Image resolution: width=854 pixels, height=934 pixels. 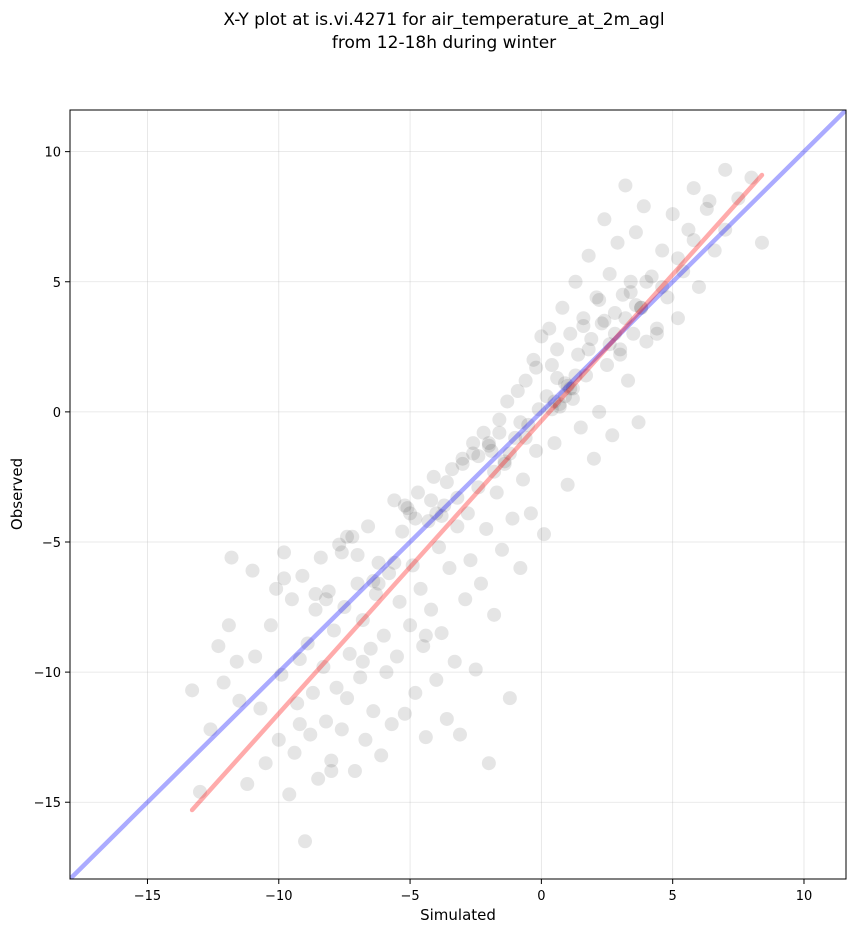 What do you see at coordinates (541, 896) in the screenshot?
I see `x-tick-label: 0` at bounding box center [541, 896].